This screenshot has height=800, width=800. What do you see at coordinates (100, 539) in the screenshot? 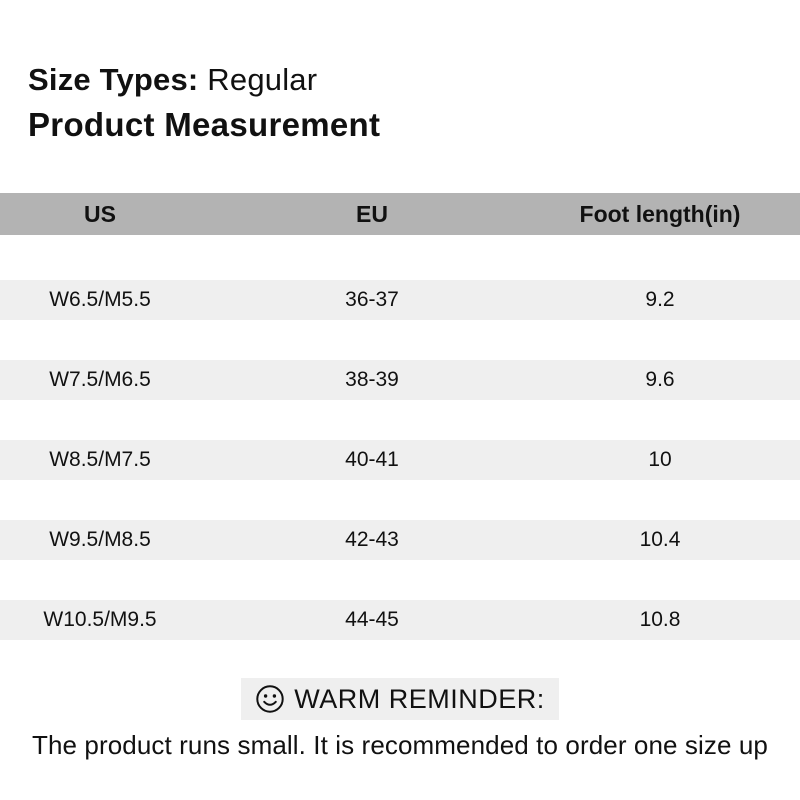
I see `cell-us: W9.5/M8.5` at bounding box center [100, 539].